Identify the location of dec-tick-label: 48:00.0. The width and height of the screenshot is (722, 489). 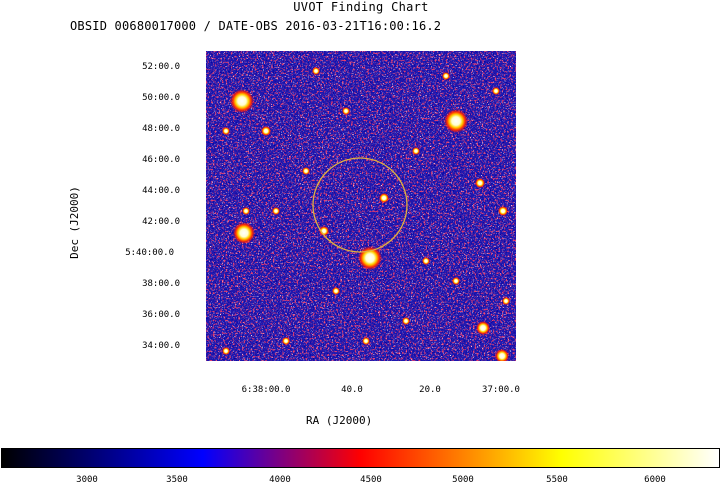
(161, 129).